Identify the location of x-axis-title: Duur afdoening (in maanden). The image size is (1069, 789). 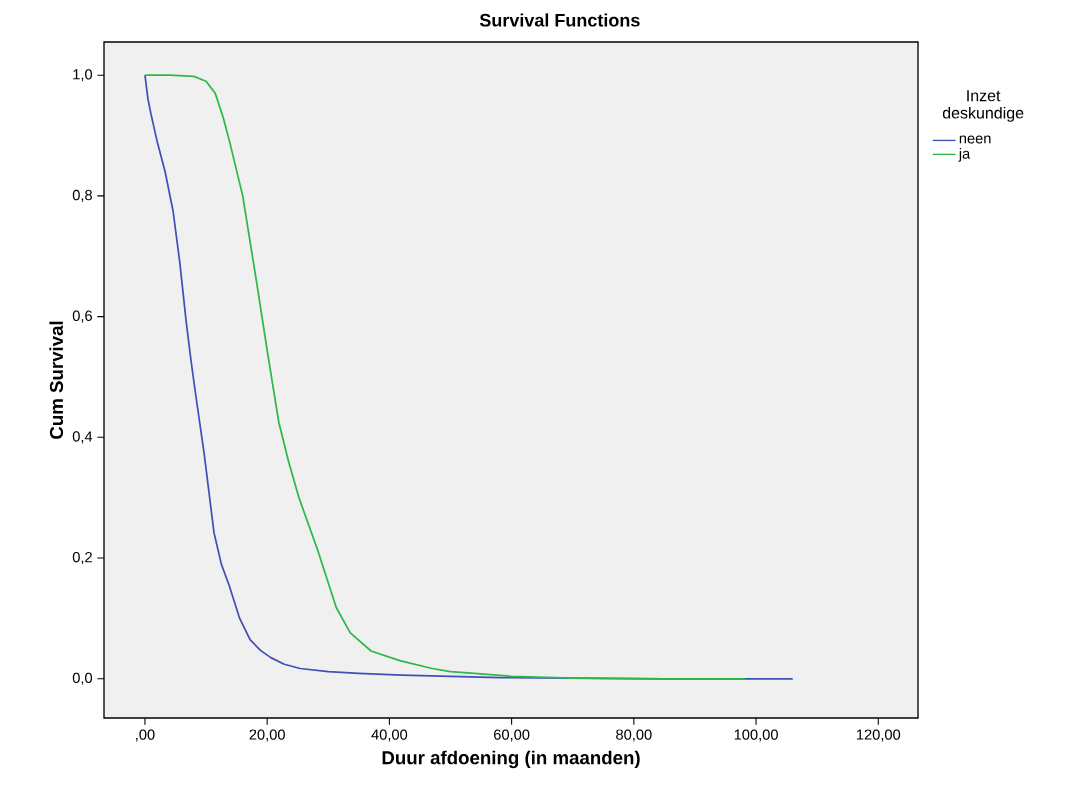
(511, 759).